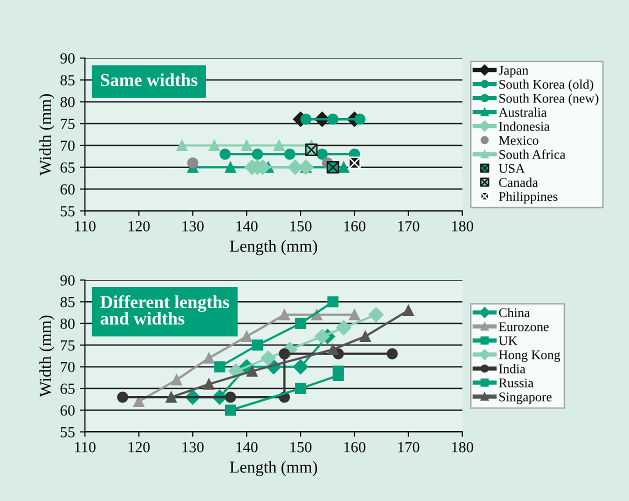 Image resolution: width=629 pixels, height=501 pixels. What do you see at coordinates (149, 79) in the screenshot?
I see `annotation: Same widths` at bounding box center [149, 79].